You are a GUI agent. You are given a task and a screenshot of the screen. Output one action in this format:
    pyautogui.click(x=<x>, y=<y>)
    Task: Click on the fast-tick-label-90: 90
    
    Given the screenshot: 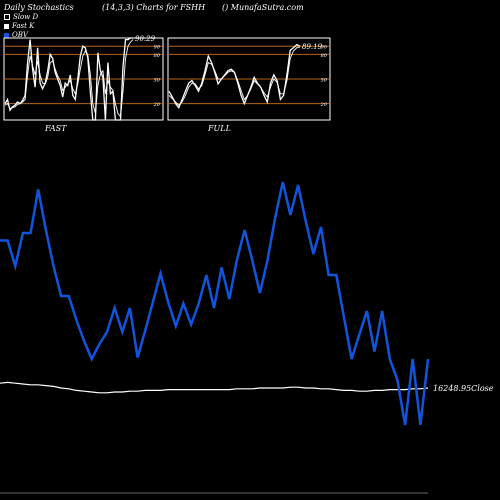 What is the action you would take?
    pyautogui.click(x=157, y=48)
    